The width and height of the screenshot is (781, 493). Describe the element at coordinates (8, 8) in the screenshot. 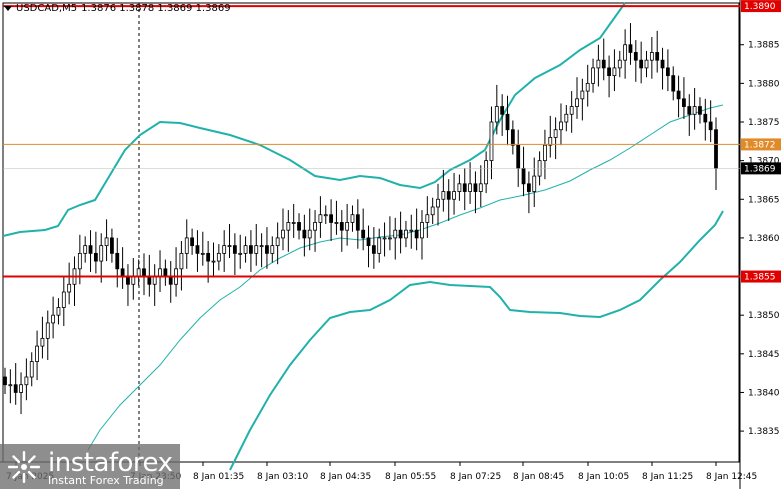

I see `dropdown-triangle-icon` at that location.